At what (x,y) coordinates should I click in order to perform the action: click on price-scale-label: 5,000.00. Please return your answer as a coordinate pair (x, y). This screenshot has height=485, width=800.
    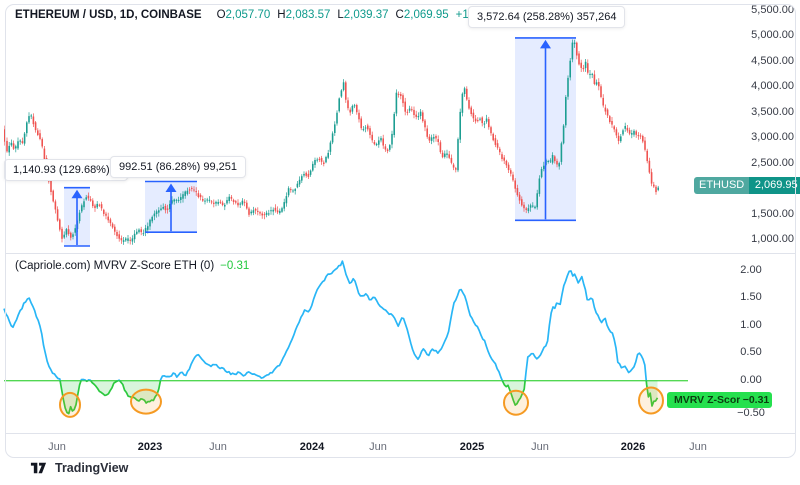
    Looking at the image, I should click on (772, 35).